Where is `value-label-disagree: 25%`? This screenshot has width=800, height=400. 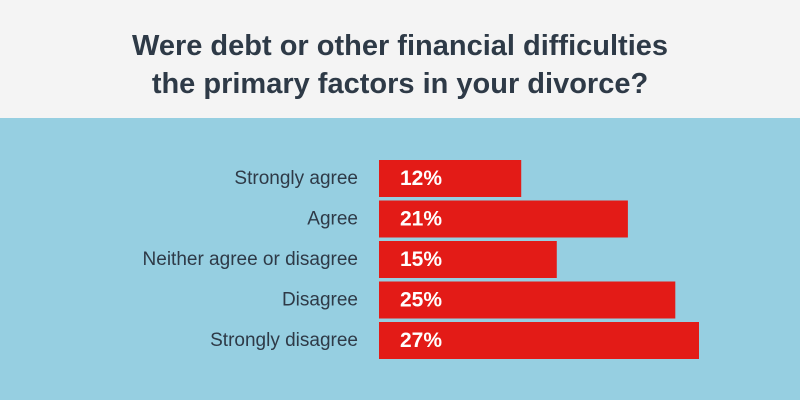 value-label-disagree: 25% is located at coordinates (421, 300).